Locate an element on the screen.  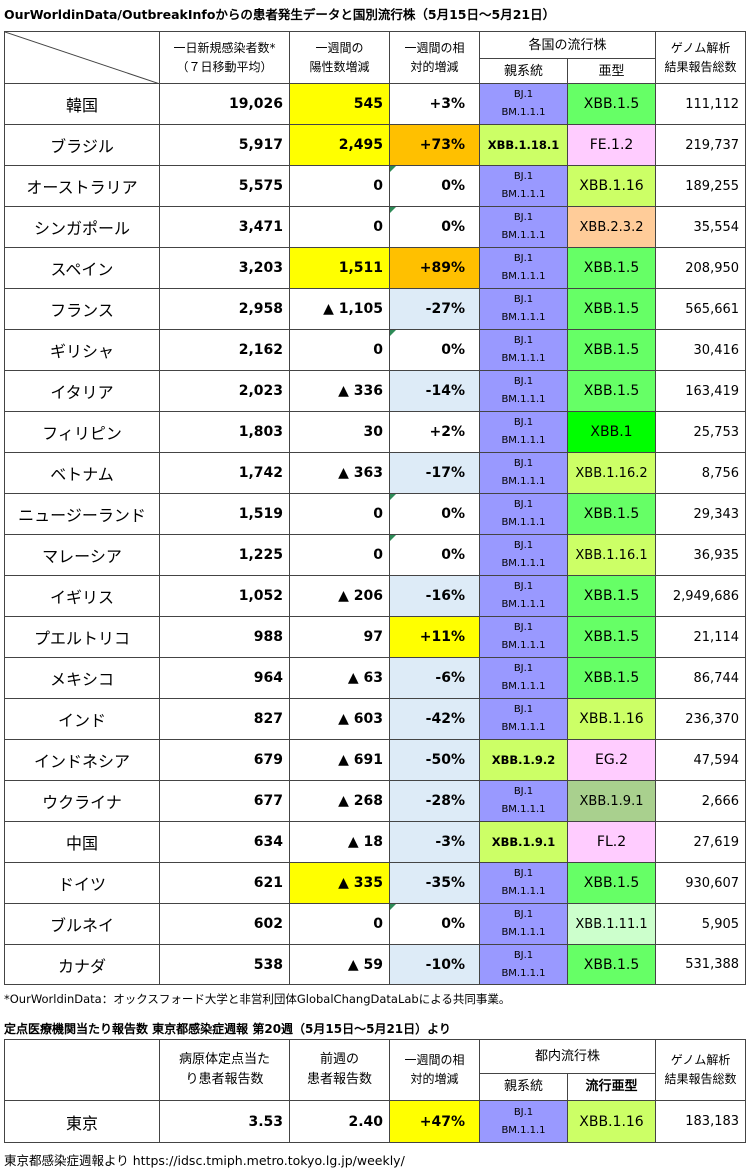
table-row: カナダ 538 ▲ 59 -10% BJ.1 BM.1.1.1 XBB.1.5 531,388 is located at coordinates (375, 964).